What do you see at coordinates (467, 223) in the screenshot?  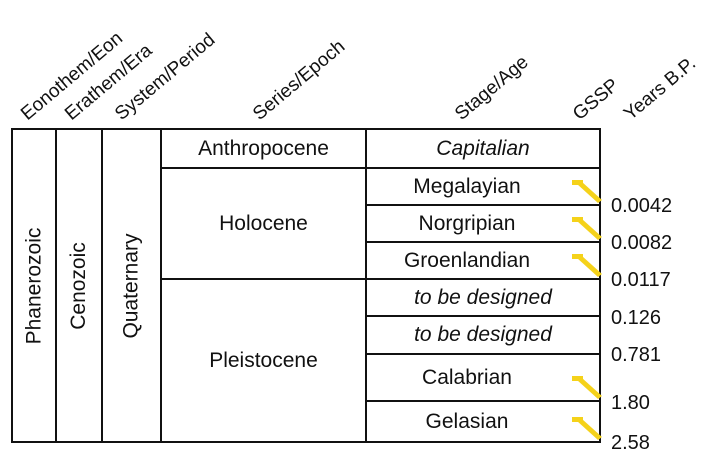 I see `stage-norgripian: Norgripian` at bounding box center [467, 223].